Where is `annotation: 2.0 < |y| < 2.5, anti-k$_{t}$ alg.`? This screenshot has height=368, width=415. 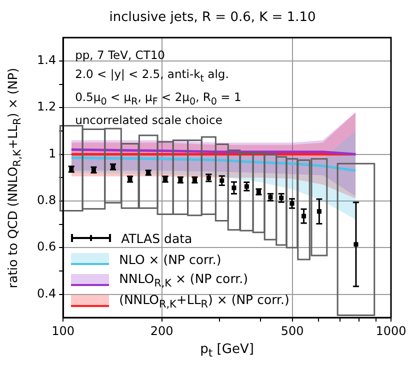 annotation: 2.0 < |y| < 2.5, anti-k$_{t}$ alg. is located at coordinates (152, 76).